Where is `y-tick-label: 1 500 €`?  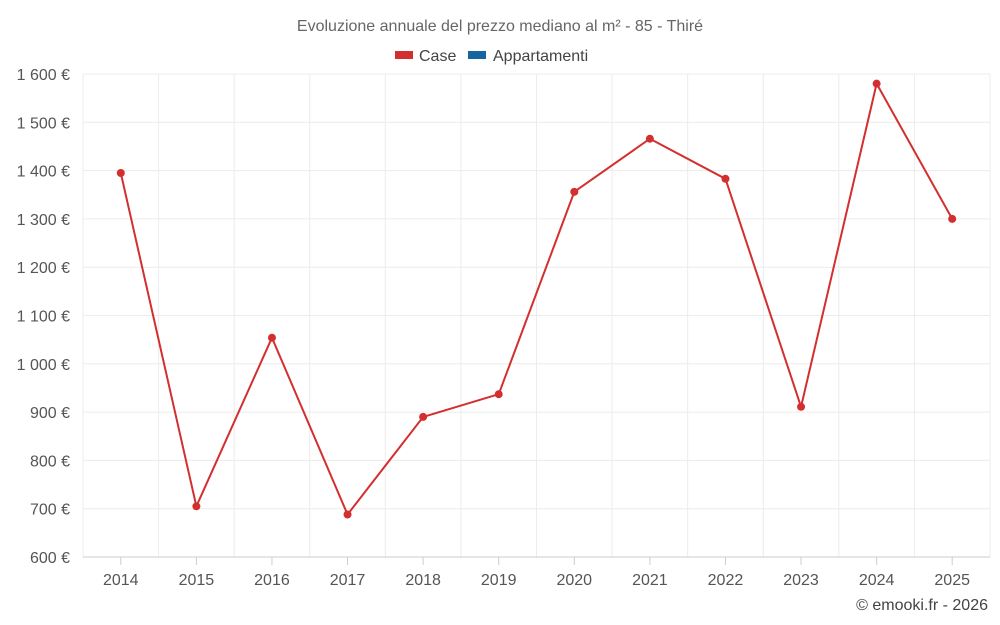 y-tick-label: 1 500 € is located at coordinates (43, 123).